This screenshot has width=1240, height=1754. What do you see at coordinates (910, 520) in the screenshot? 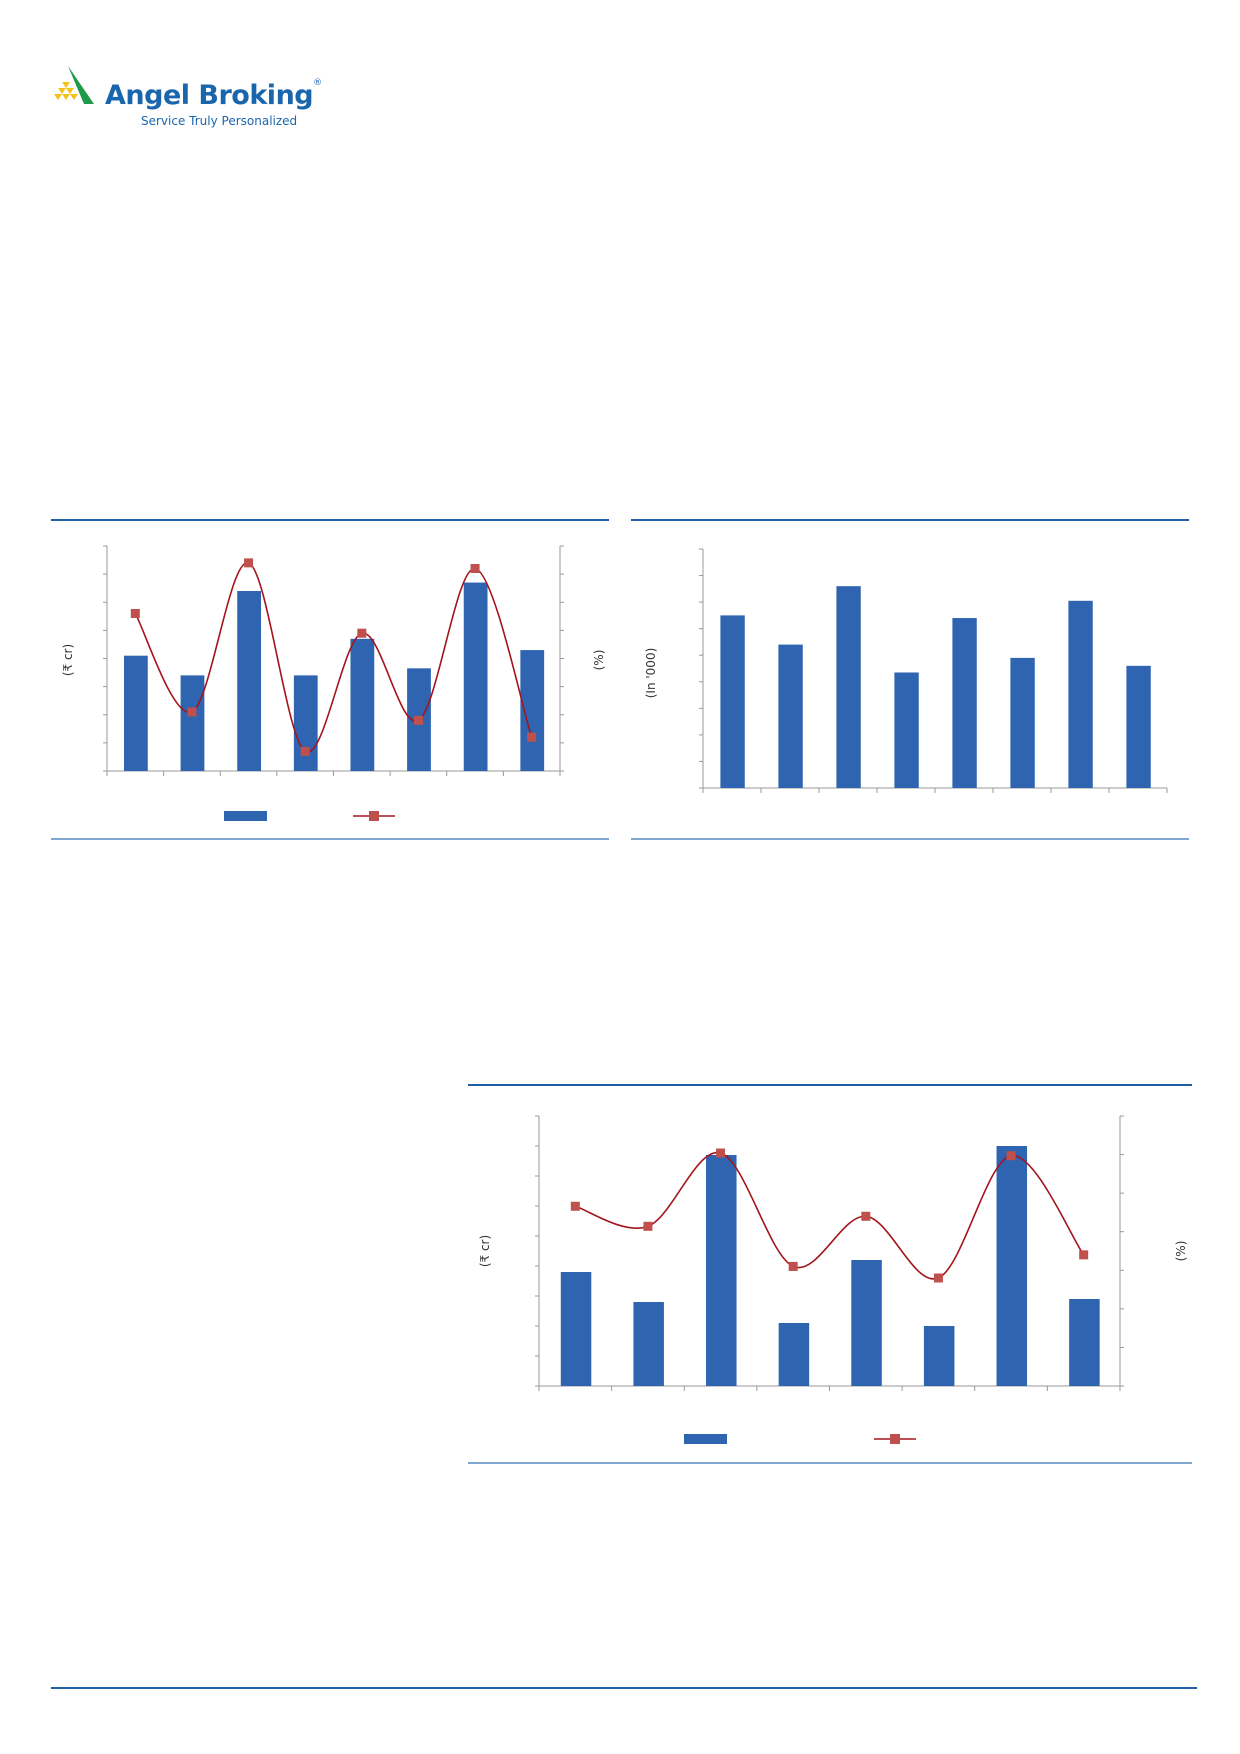
I see `chart2-top-rule` at bounding box center [910, 520].